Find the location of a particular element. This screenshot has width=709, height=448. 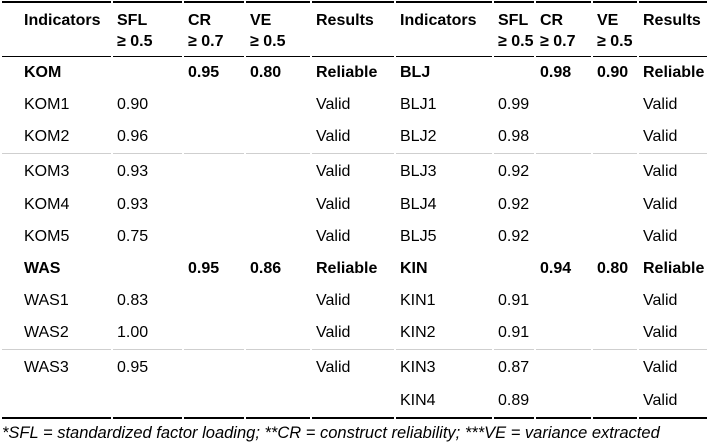

table-row: KOM2 0.96 Valid BLJ2 0.98 Valid is located at coordinates (354, 137).